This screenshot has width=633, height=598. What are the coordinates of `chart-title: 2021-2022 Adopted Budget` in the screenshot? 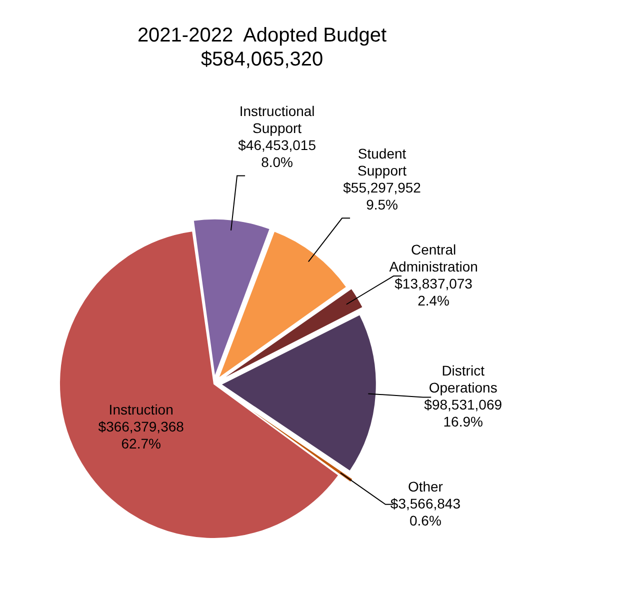 It's located at (262, 35).